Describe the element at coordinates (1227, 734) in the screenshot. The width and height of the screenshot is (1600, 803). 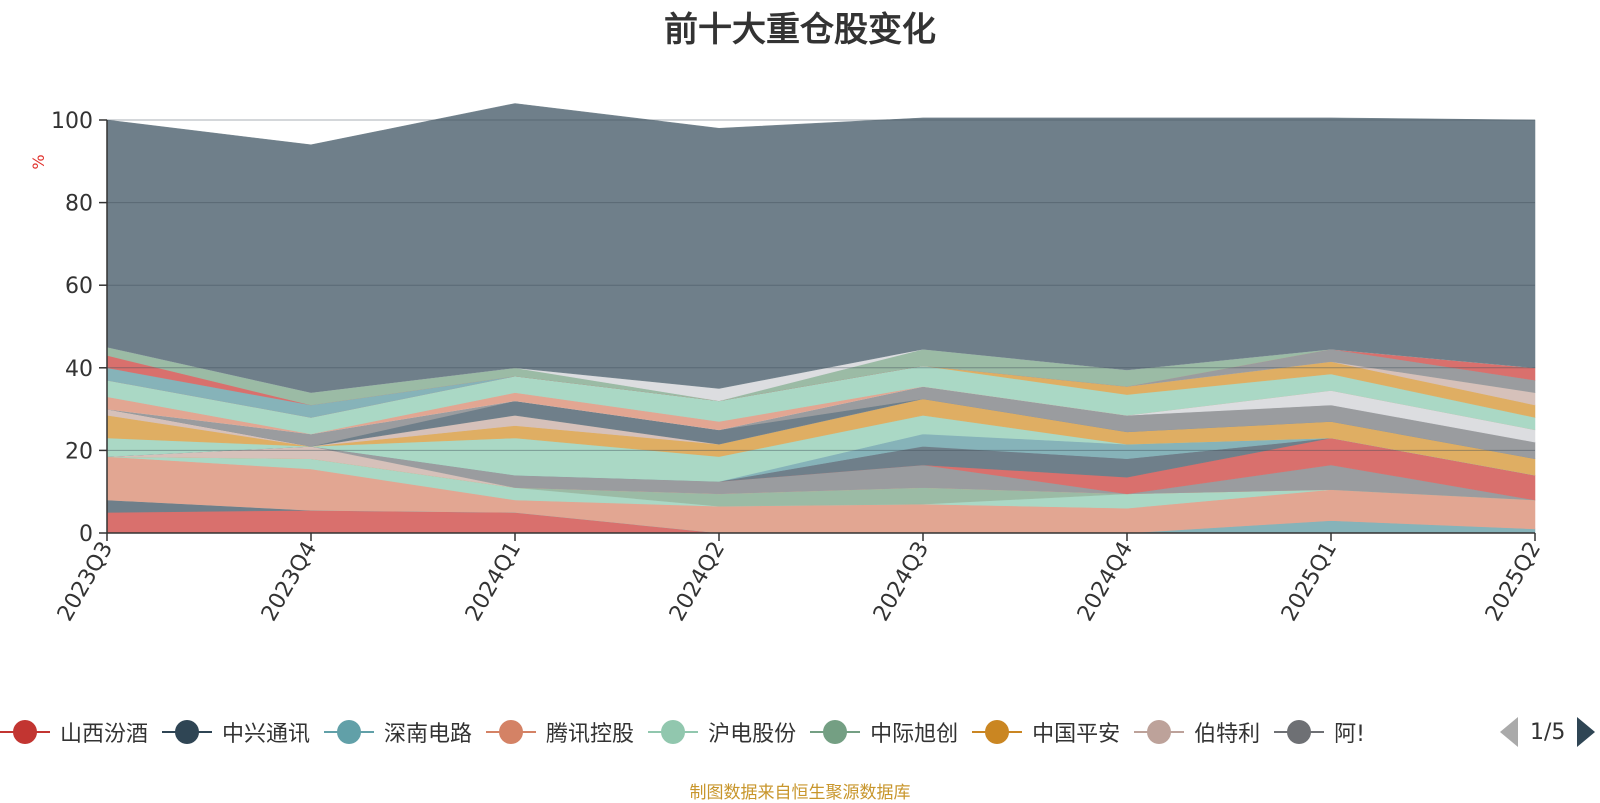
I see `legend-label: 伯特利` at that location.